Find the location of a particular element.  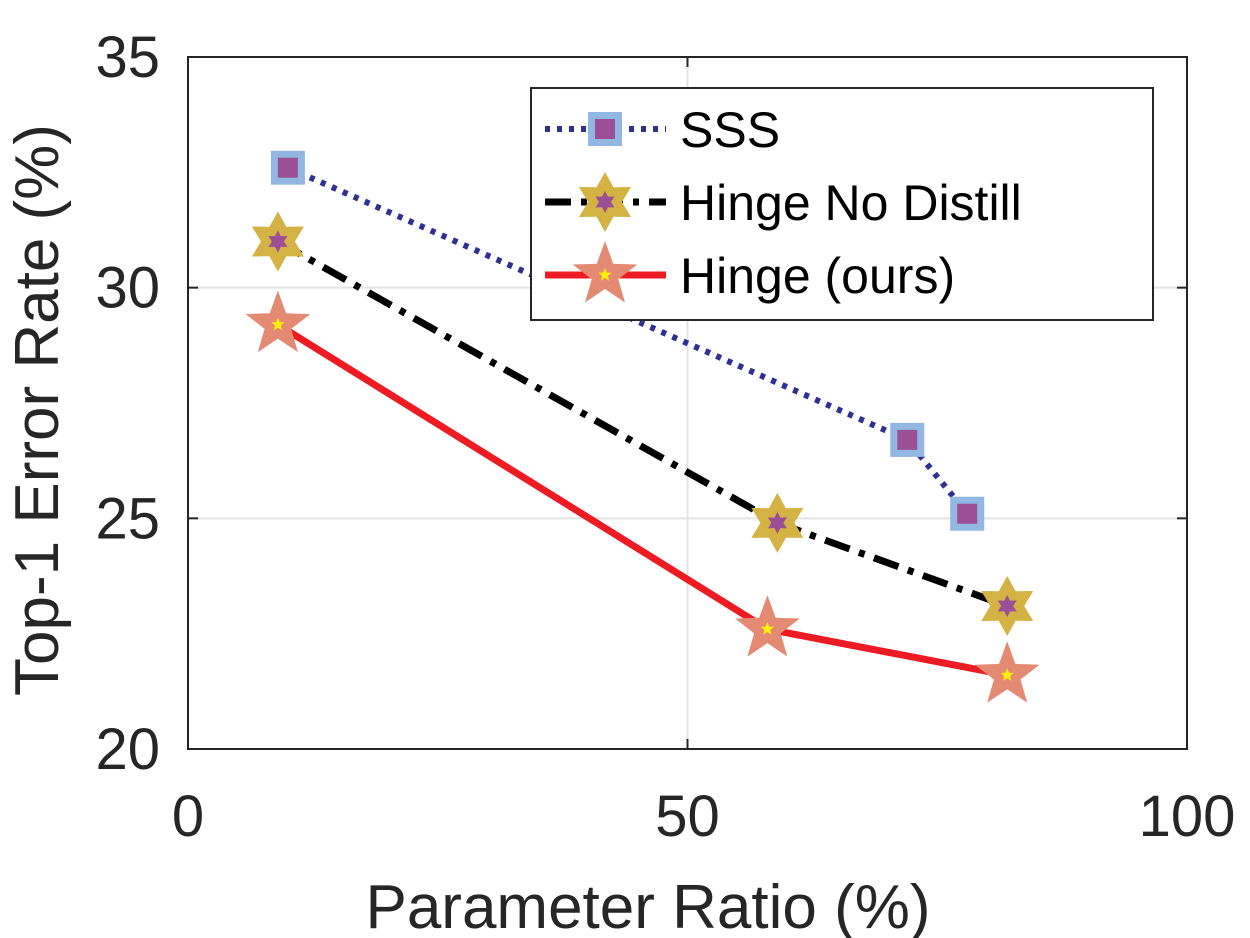

x-axis-title: Parameter Ratio (%) is located at coordinates (647, 905).